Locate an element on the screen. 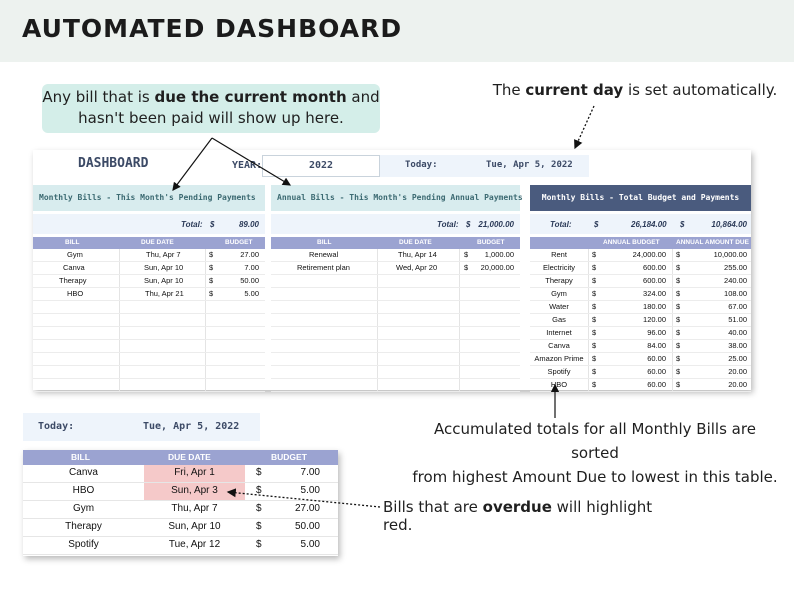 The height and width of the screenshot is (596, 794). table-row: Therapy Sun, Apr 10 $50.00 is located at coordinates (180, 528).